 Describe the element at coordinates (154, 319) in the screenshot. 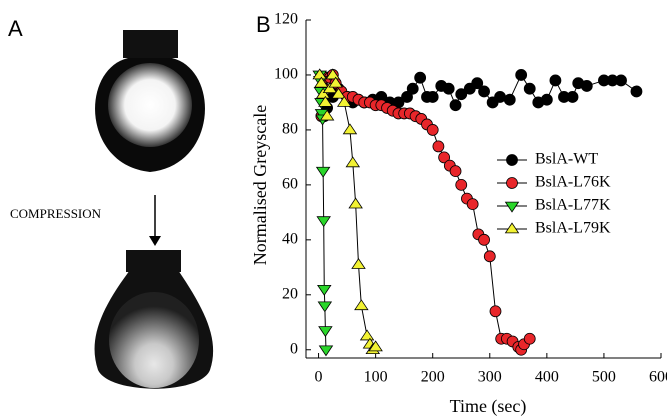

I see `drop-after` at that location.